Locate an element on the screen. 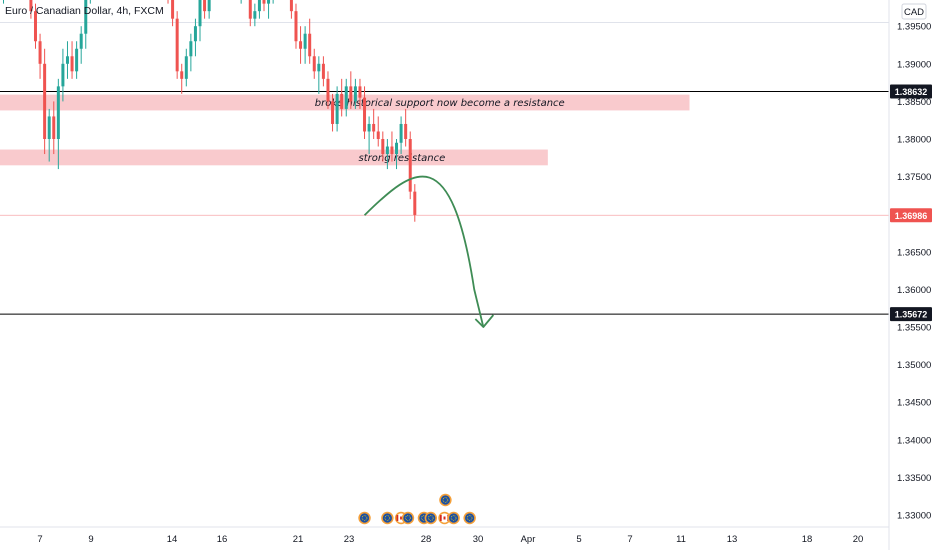 Image resolution: width=932 pixels, height=555 pixels. price-badge-level: 1.38632 is located at coordinates (911, 91).